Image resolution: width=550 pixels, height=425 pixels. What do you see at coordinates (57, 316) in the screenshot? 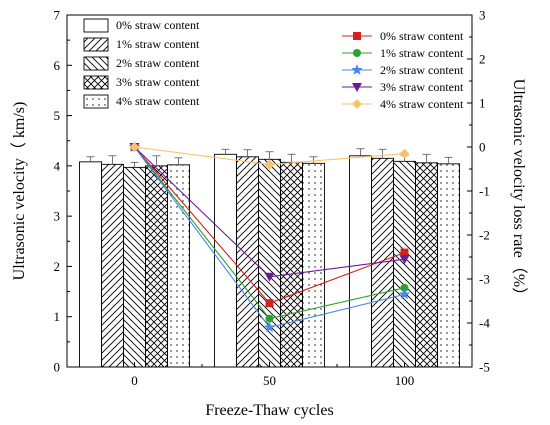
I see `y-tick-label: 1` at bounding box center [57, 316].